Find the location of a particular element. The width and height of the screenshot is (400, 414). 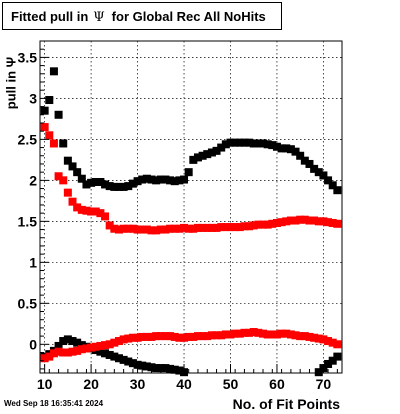

title-psi-symbol: Ψ is located at coordinates (99, 17).